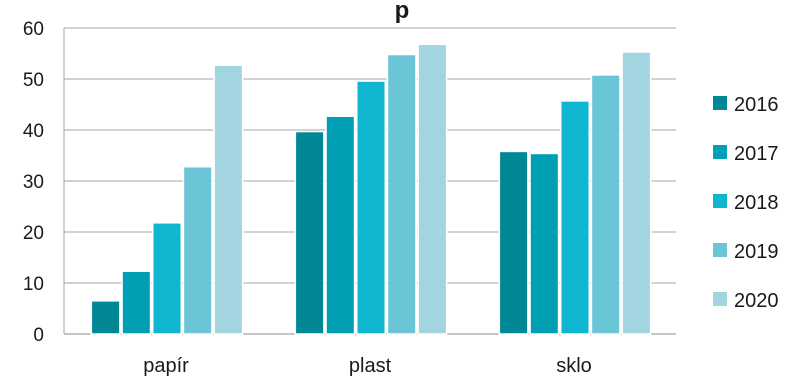 Image resolution: width=788 pixels, height=378 pixels. I want to click on bar-2020-papír, so click(228, 199).